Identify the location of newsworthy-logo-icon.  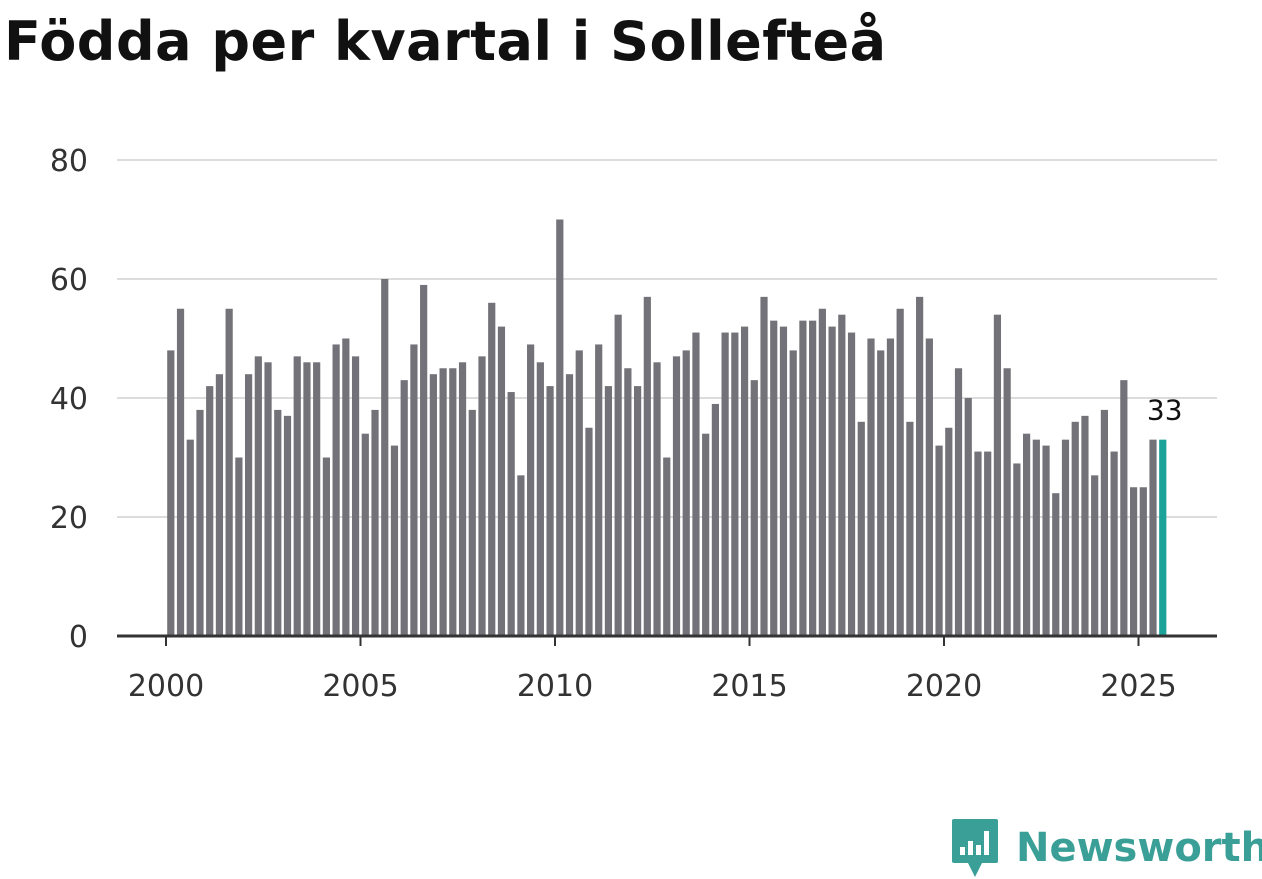
(975, 848).